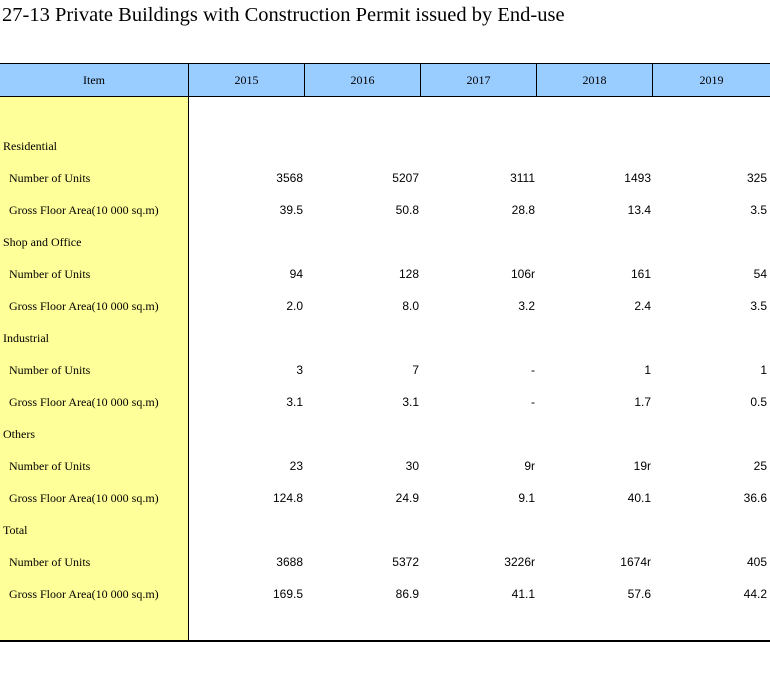  I want to click on cell-value-2018: 1674r, so click(635, 562).